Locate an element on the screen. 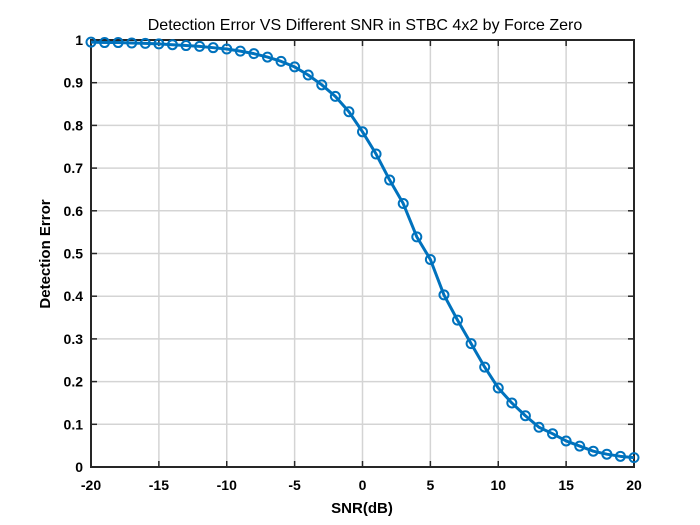 The image size is (700, 525). x-tick-label: 0 is located at coordinates (363, 485).